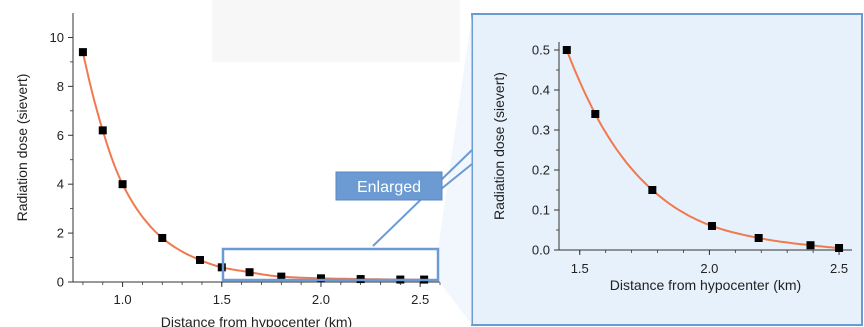 Image resolution: width=864 pixels, height=327 pixels. I want to click on enlarged-callout-label: Enlarged, so click(389, 187).